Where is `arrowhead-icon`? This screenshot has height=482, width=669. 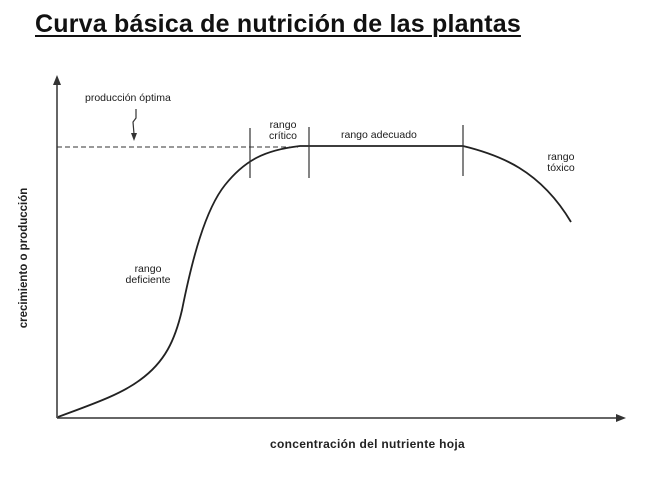
arrowhead-icon is located at coordinates (134, 137).